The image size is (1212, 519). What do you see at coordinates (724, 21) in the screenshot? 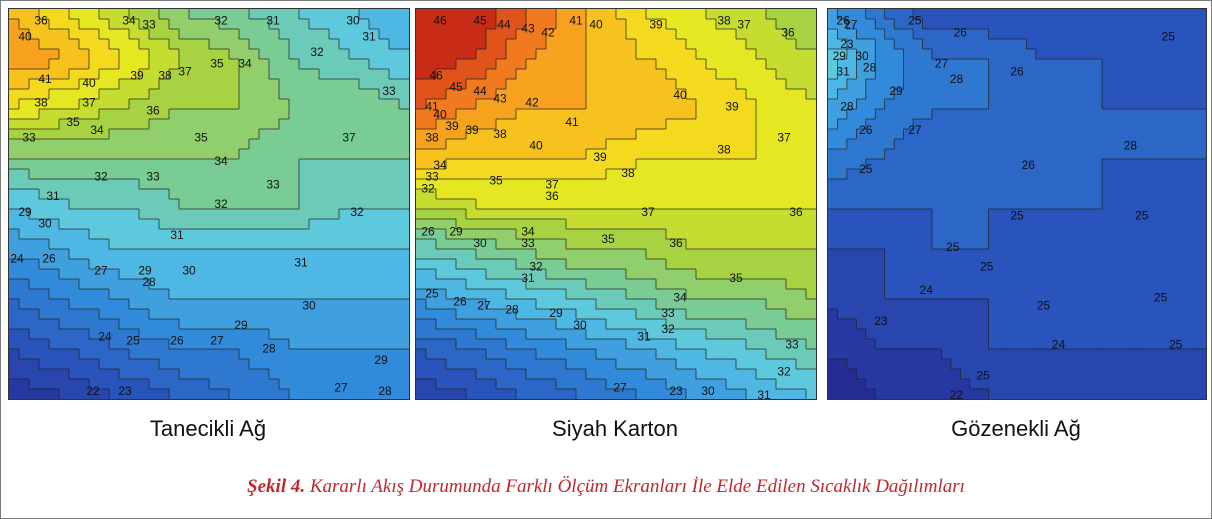
I see `contour-label: 38` at bounding box center [724, 21].